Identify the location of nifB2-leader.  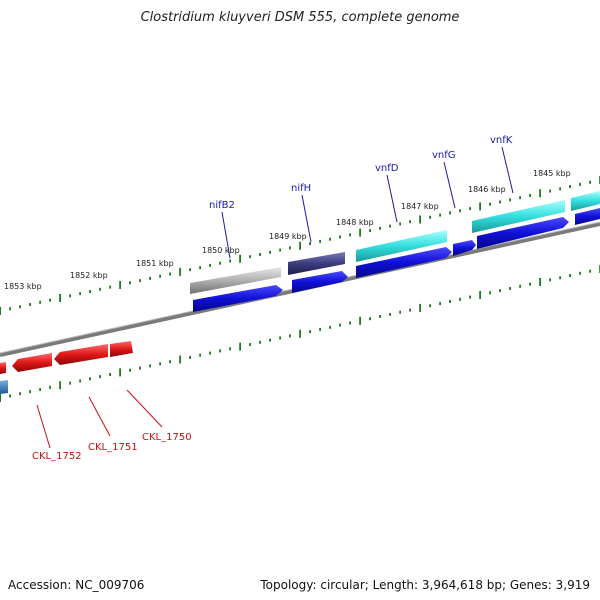
(226, 235).